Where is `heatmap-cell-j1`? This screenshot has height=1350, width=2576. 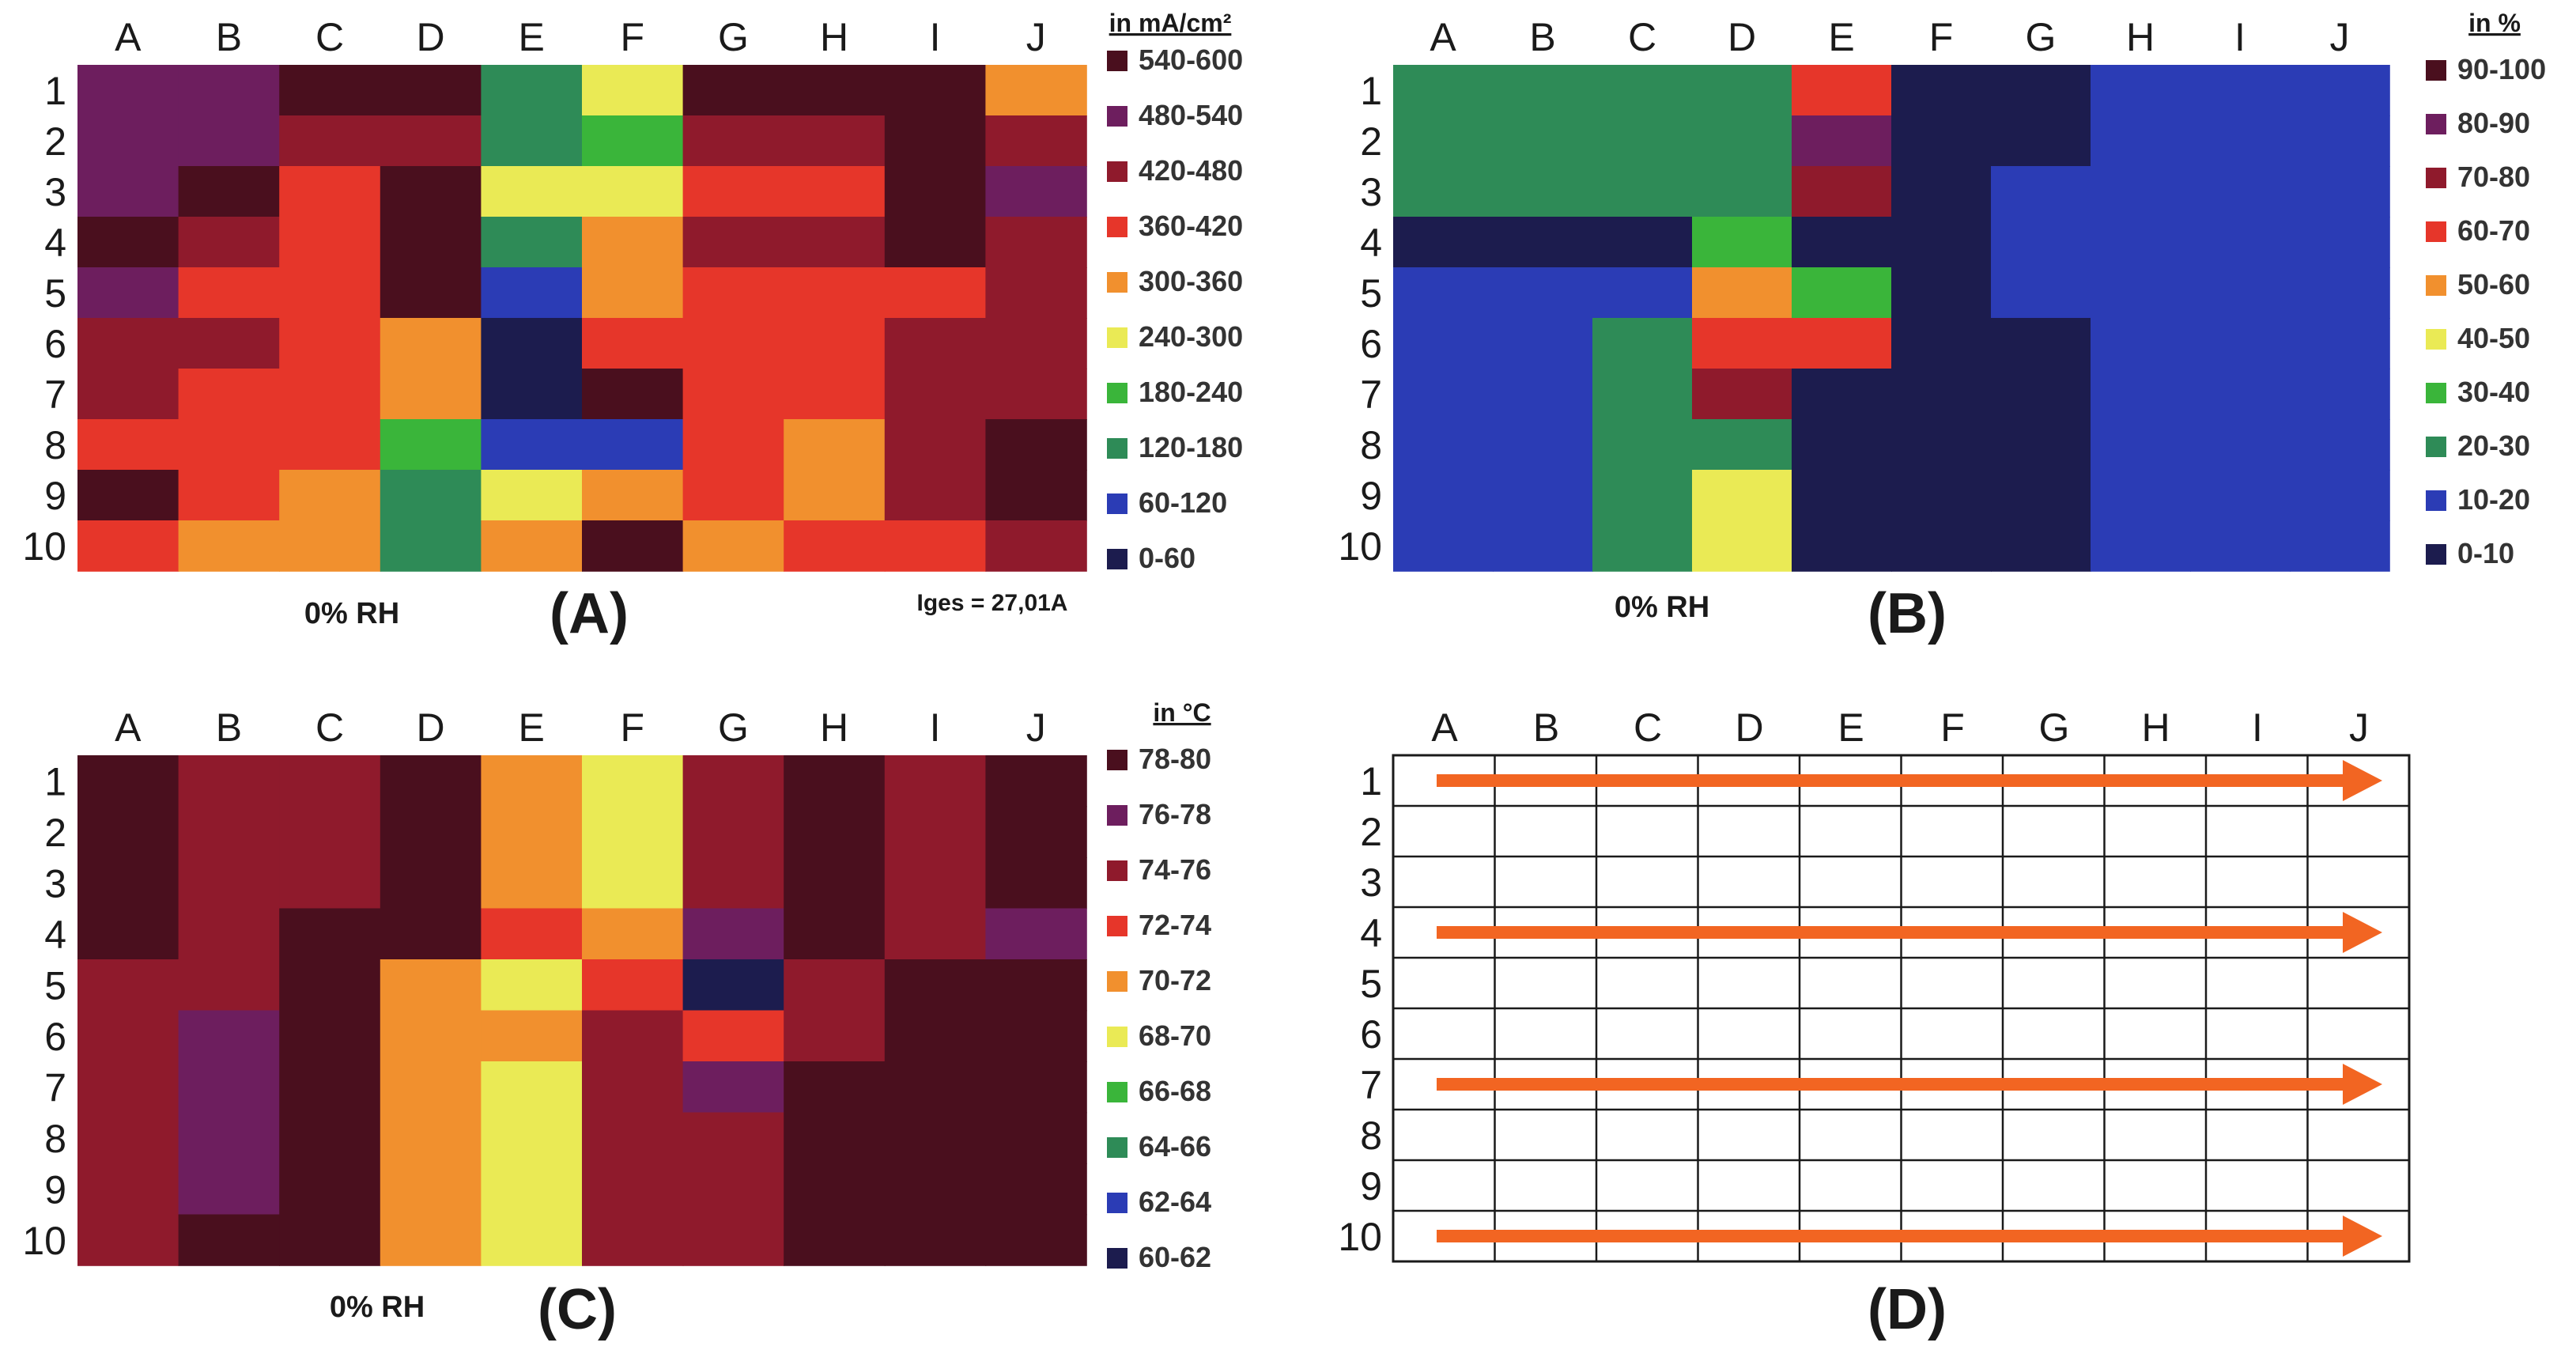 heatmap-cell-j1 is located at coordinates (1036, 90).